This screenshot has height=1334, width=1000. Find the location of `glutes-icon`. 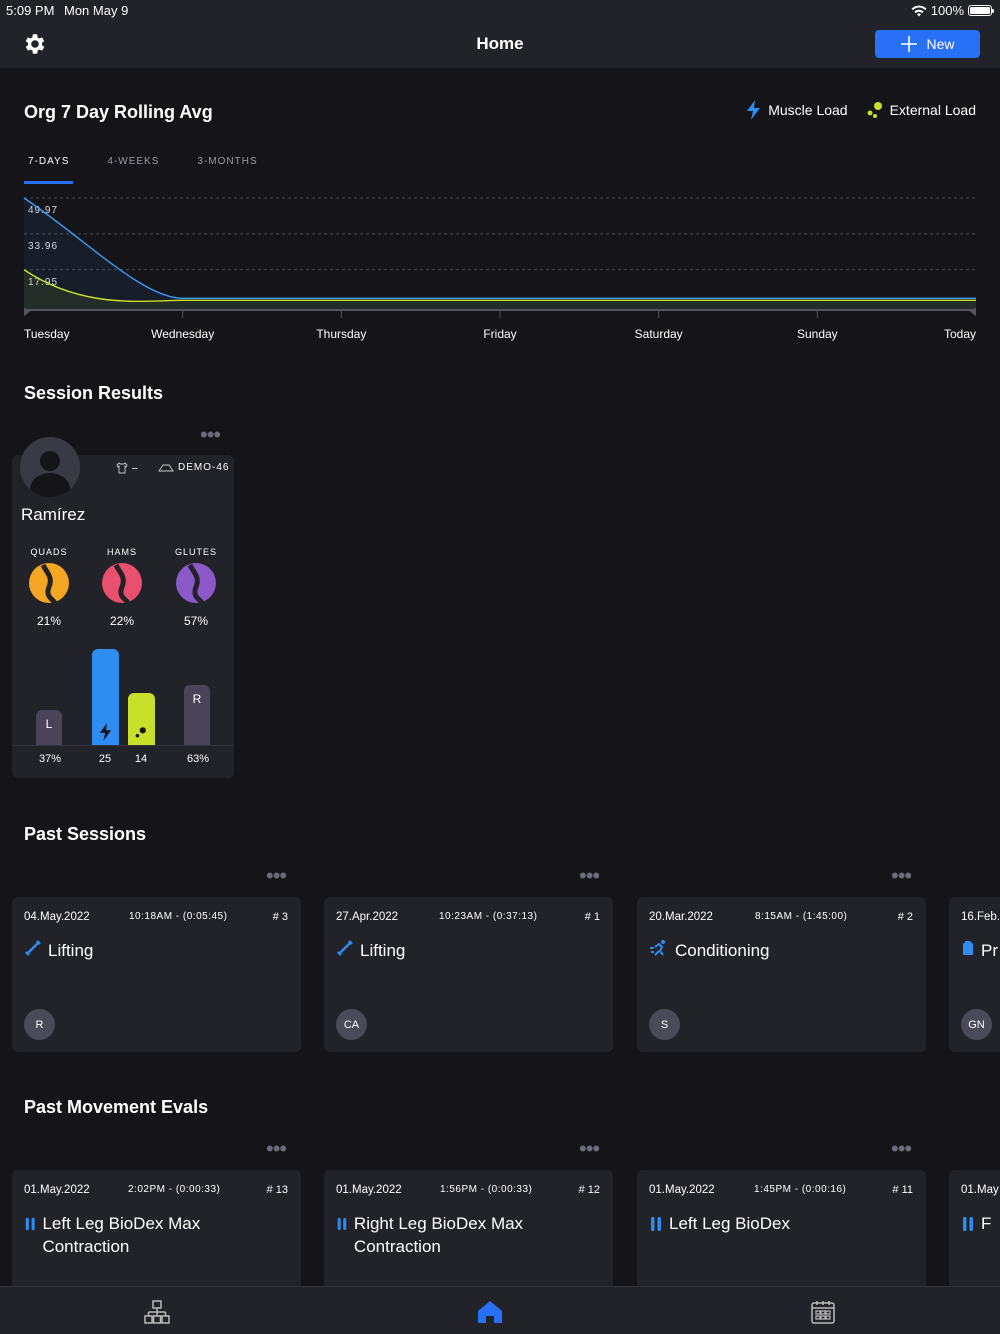

glutes-icon is located at coordinates (196, 584).